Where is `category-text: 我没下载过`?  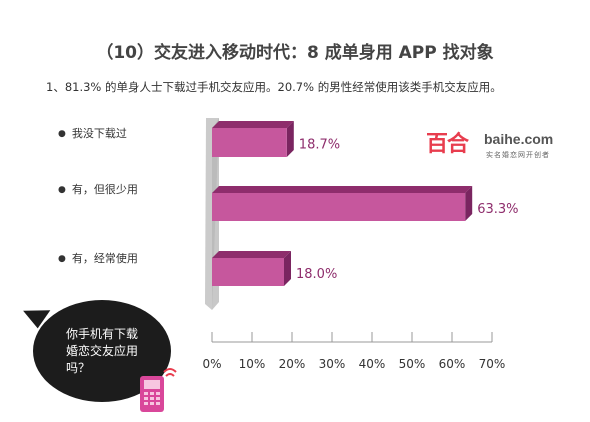 category-text: 我没下载过 is located at coordinates (99, 133).